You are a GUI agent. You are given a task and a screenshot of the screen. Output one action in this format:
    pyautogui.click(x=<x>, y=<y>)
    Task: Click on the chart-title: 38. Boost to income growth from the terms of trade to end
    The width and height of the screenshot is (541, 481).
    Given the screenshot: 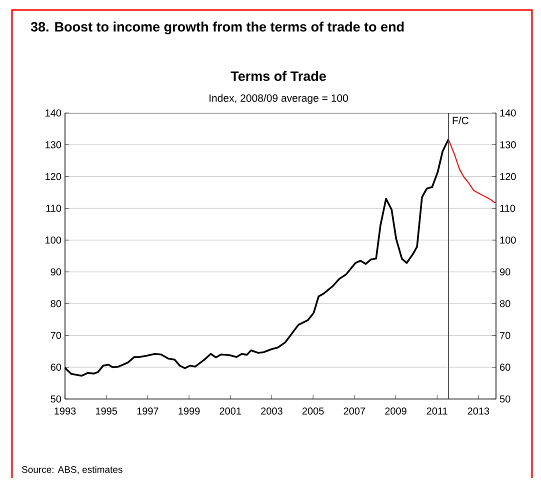 What is the action you would take?
    pyautogui.click(x=217, y=28)
    